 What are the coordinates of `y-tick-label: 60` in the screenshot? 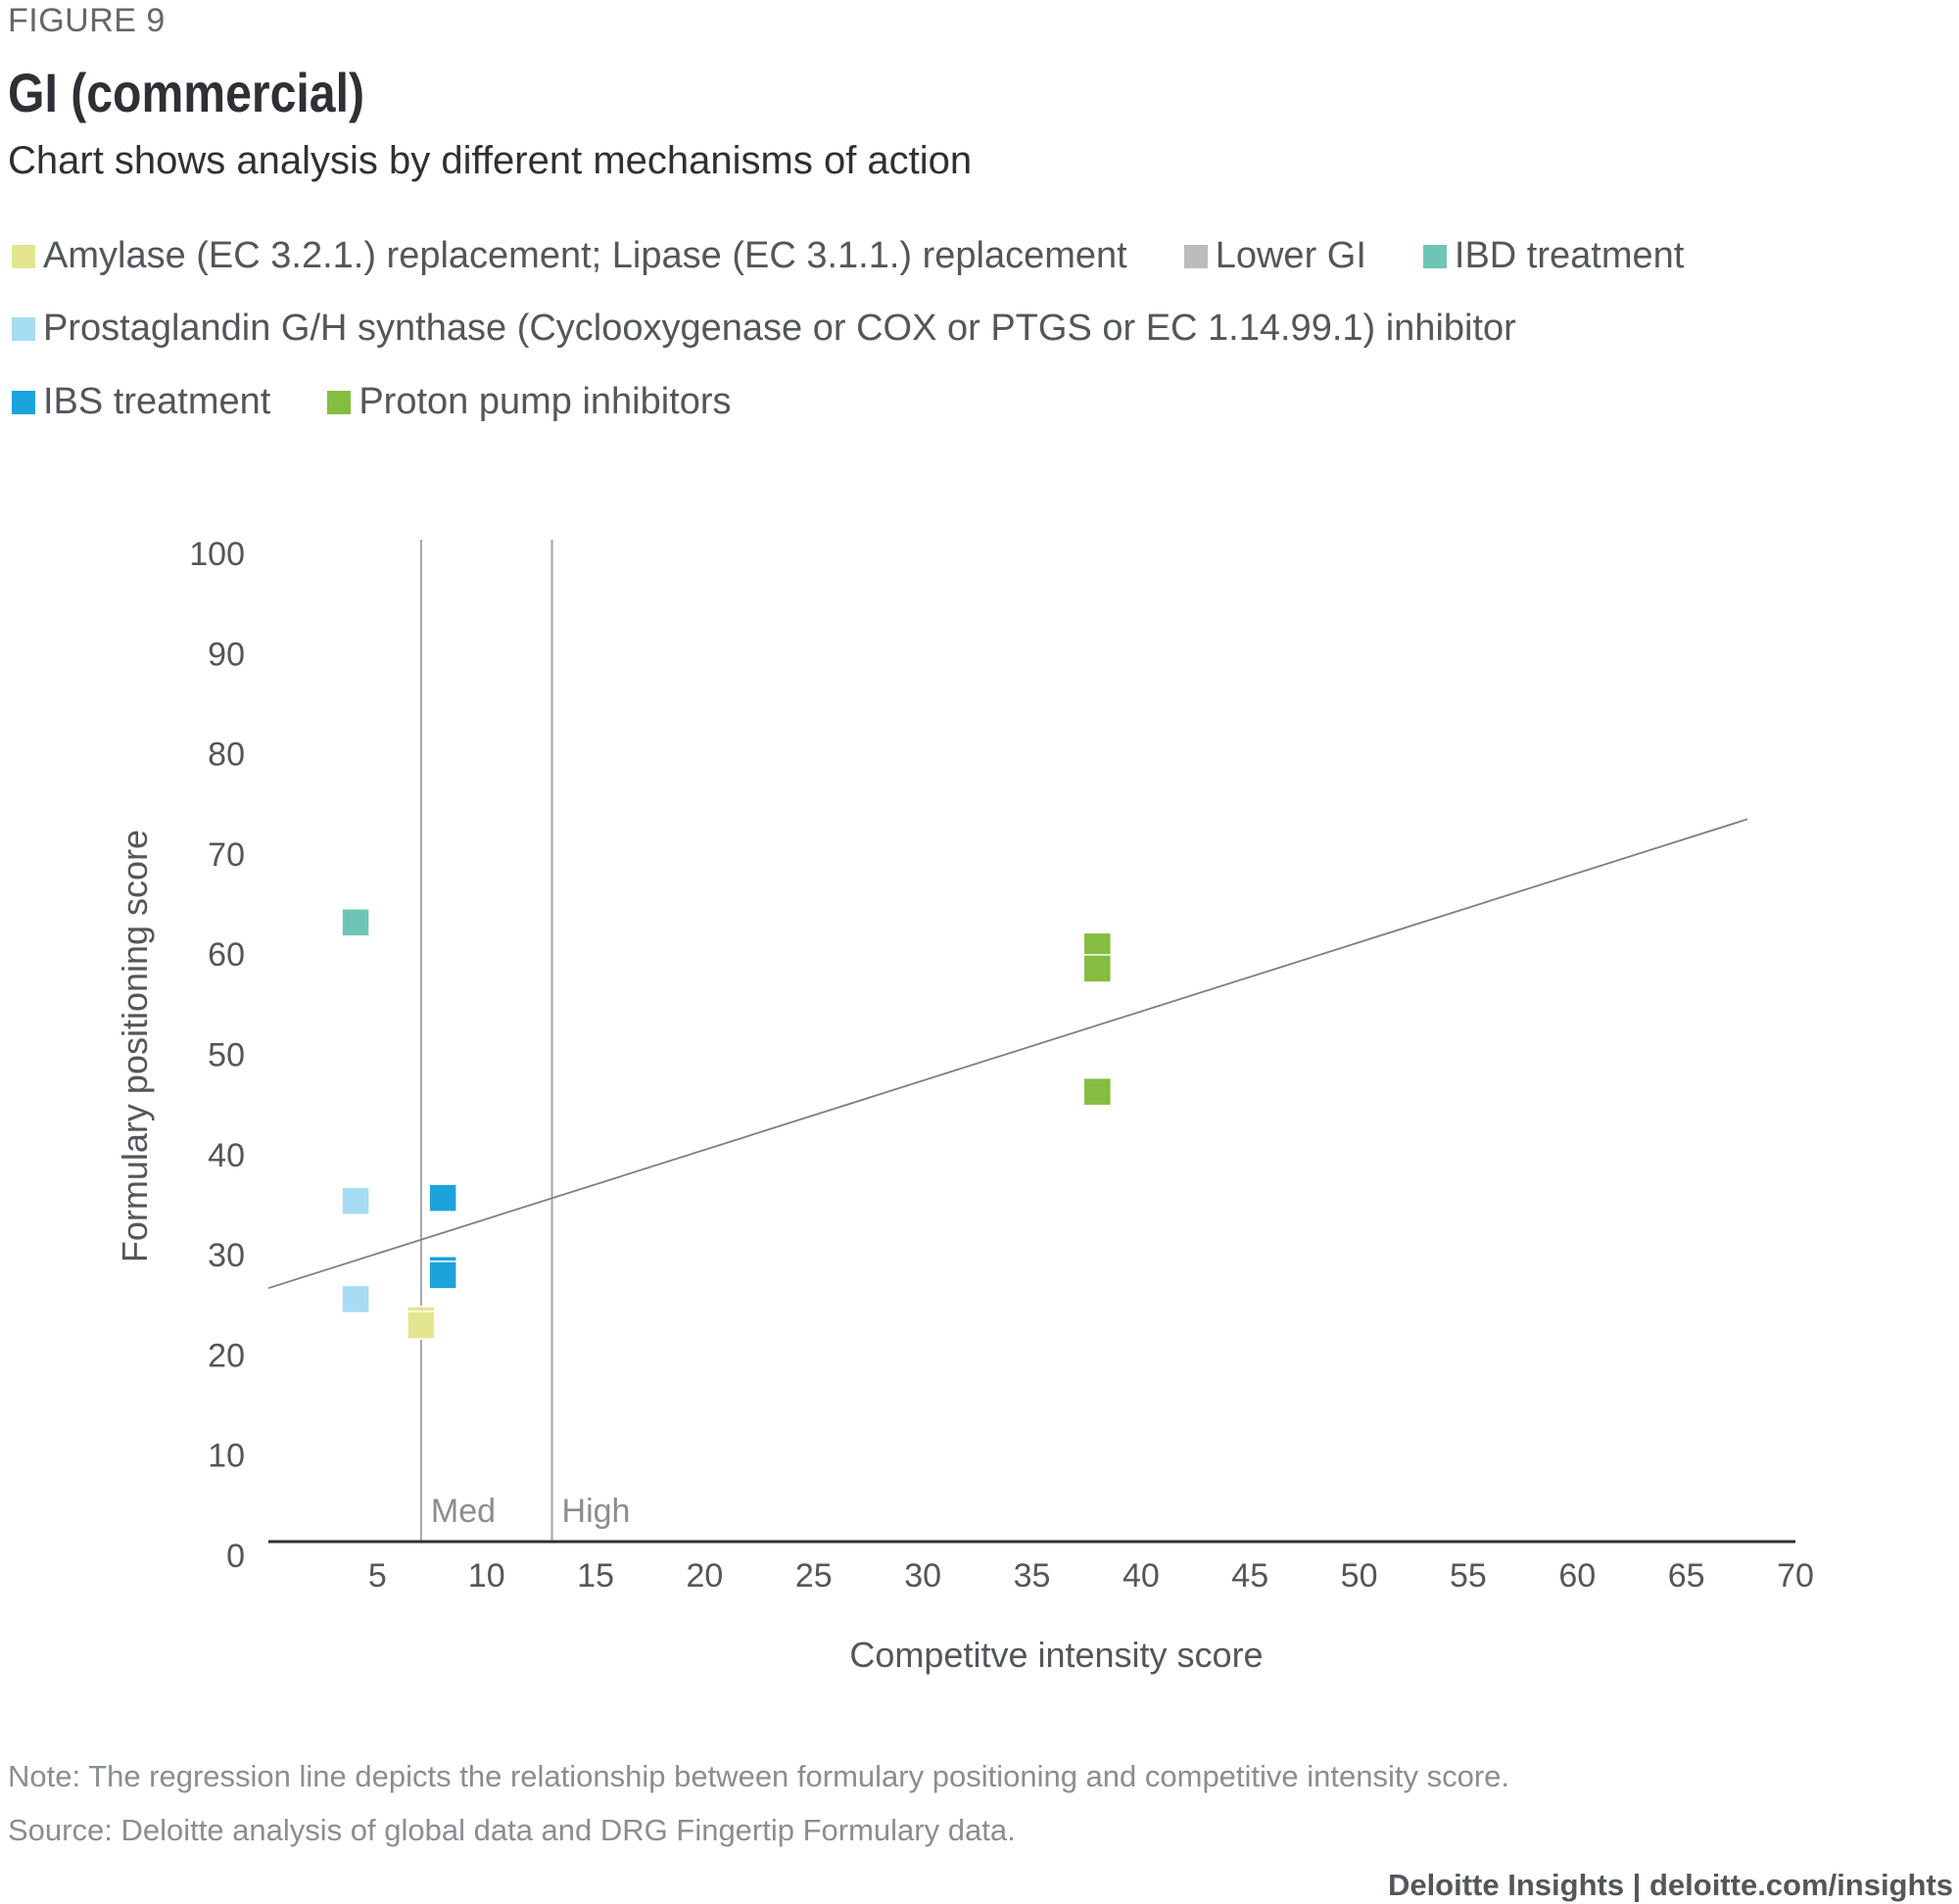 It's located at (226, 955).